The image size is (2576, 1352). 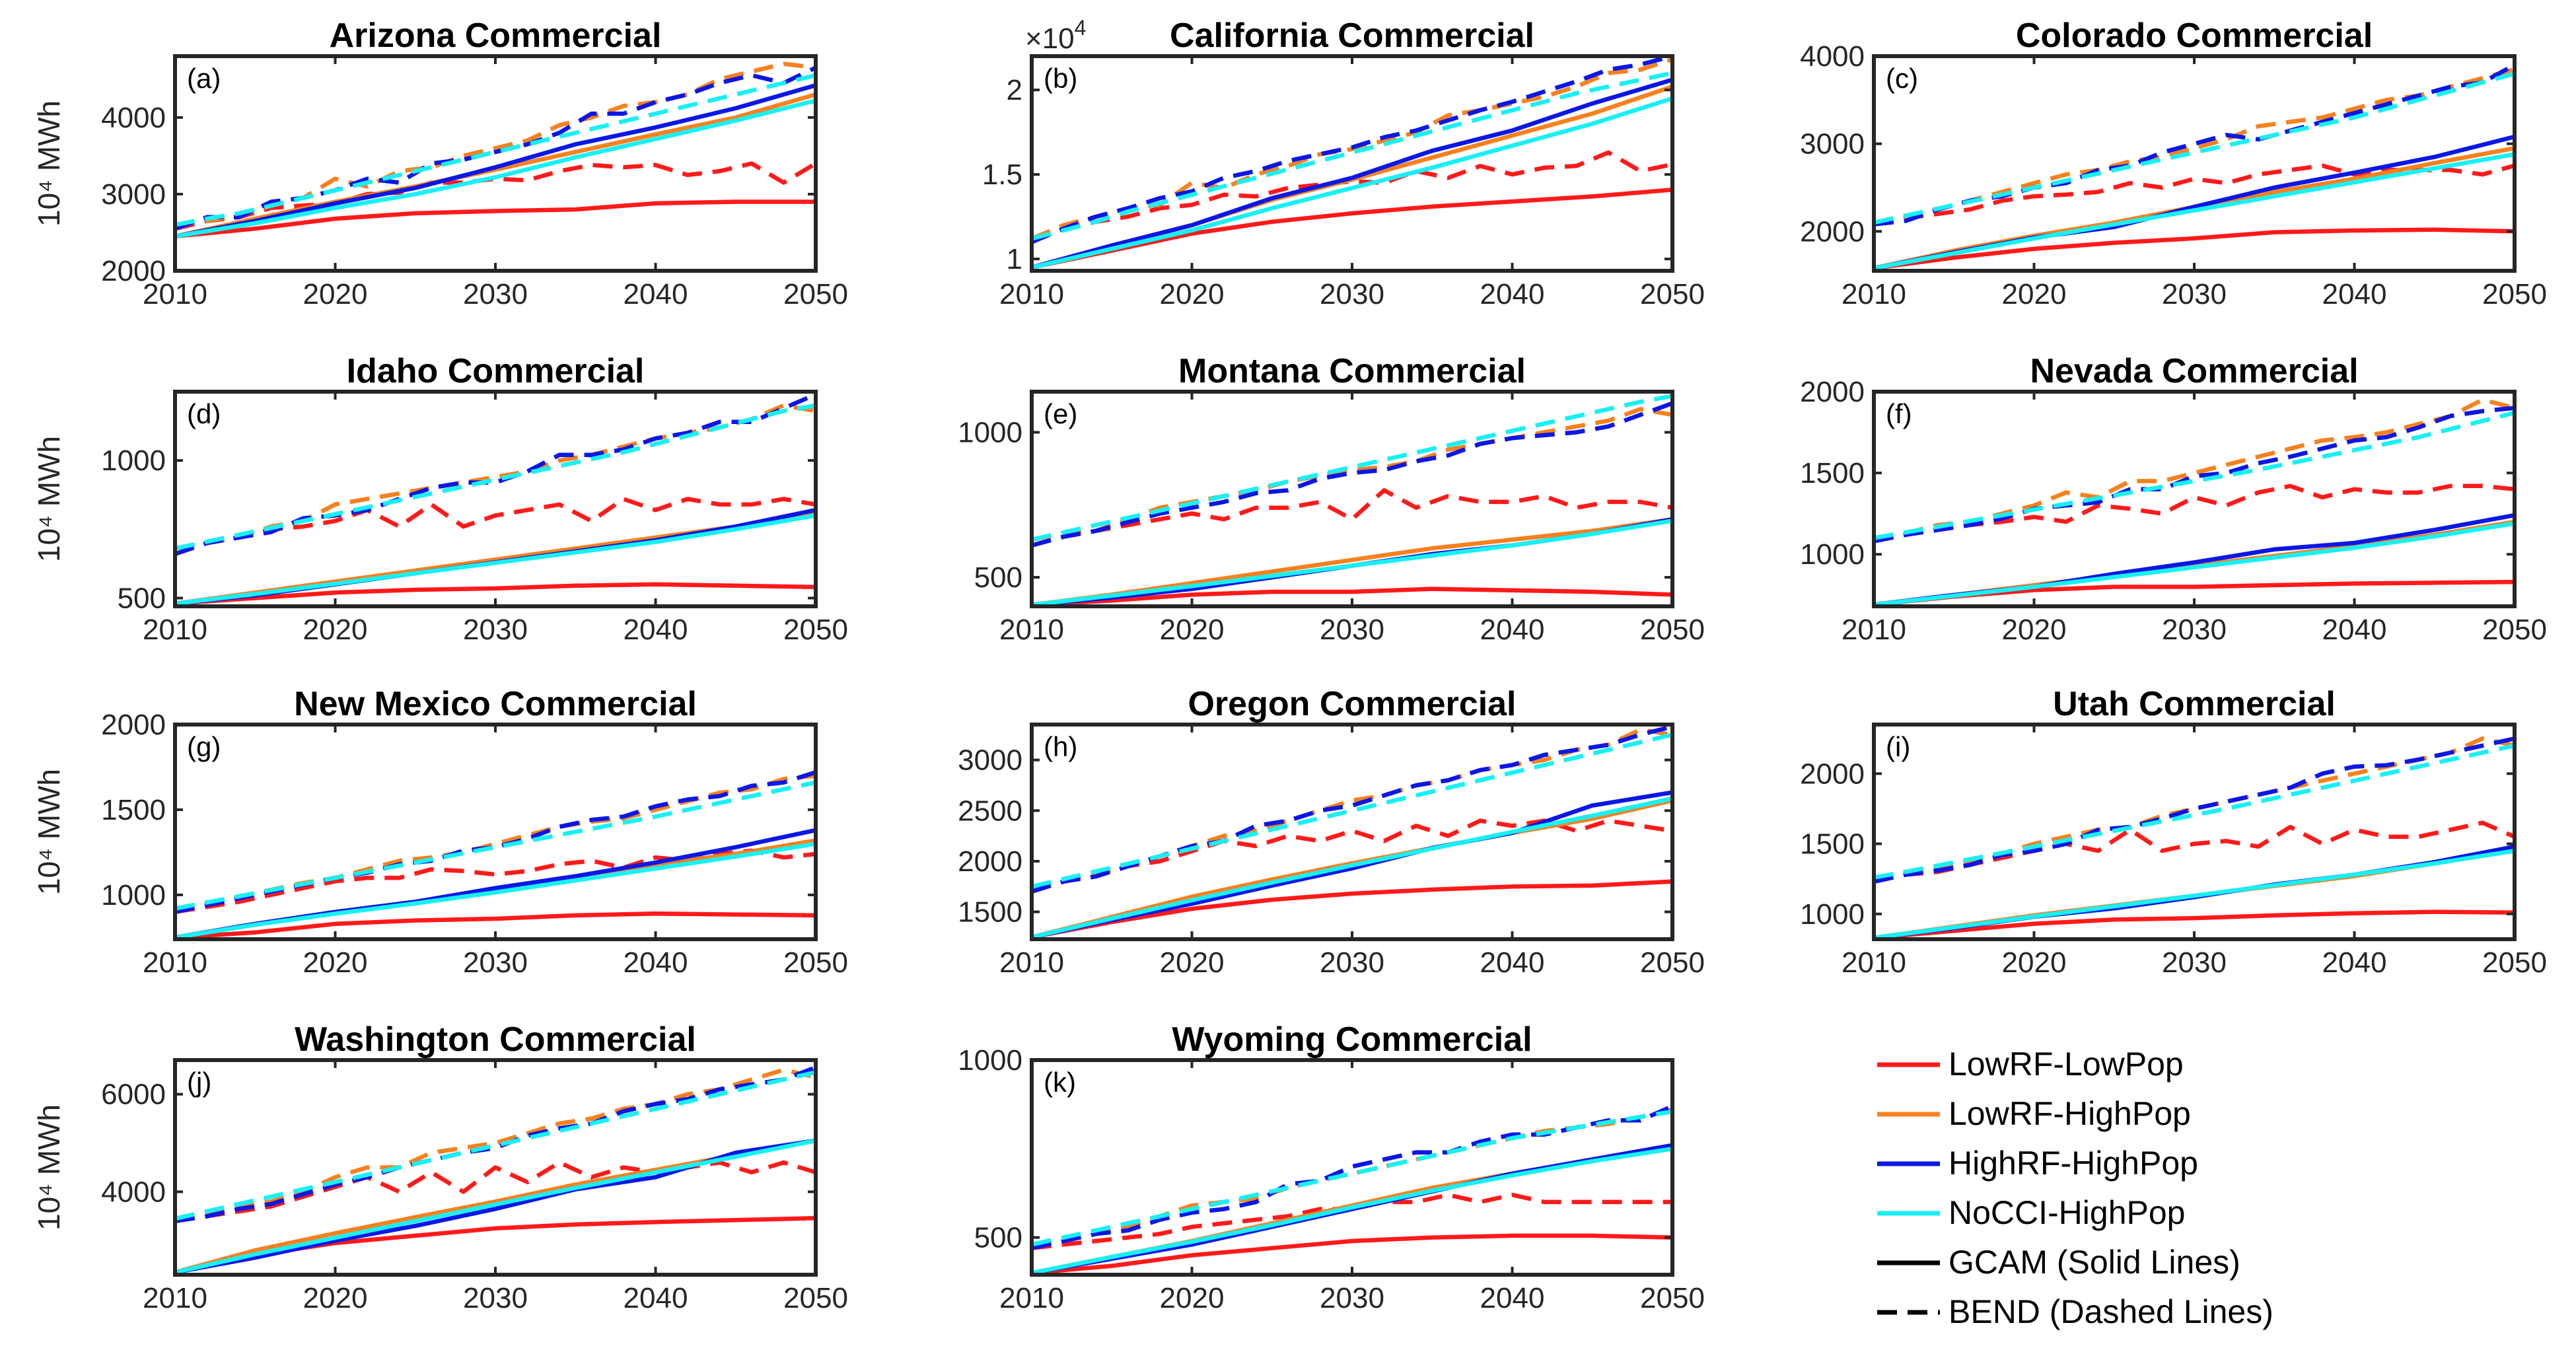 What do you see at coordinates (2194, 371) in the screenshot?
I see `panel-title: Nevada Commercial` at bounding box center [2194, 371].